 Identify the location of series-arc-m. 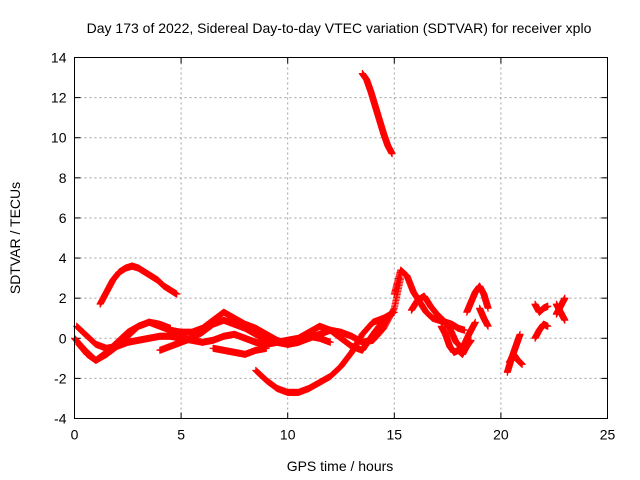
(484, 317).